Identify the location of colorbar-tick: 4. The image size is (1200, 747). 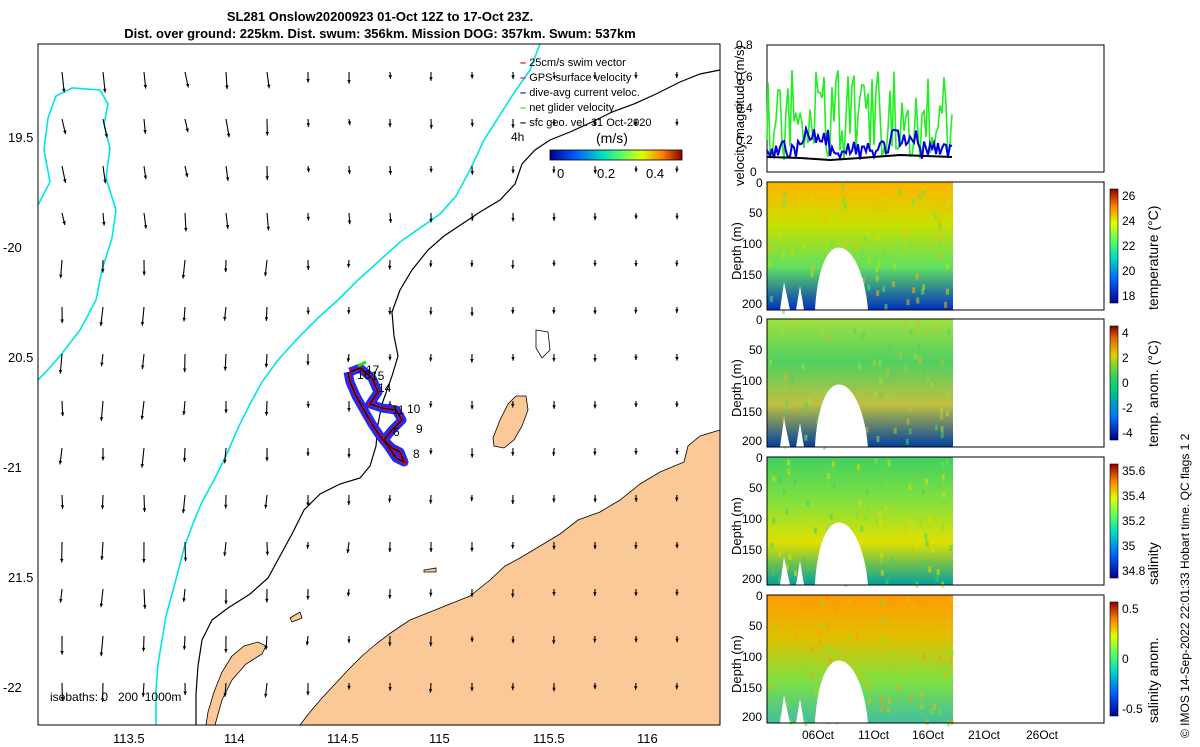
(1125, 333).